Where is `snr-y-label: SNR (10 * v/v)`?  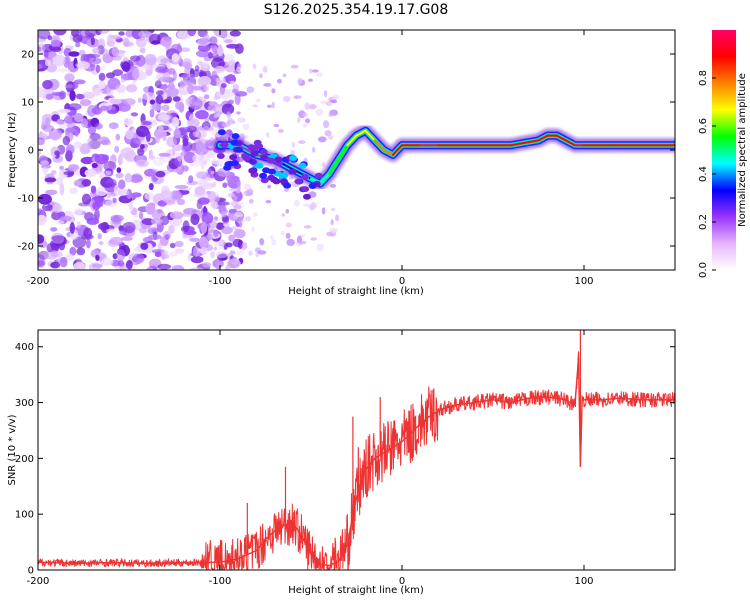
snr-y-label: SNR (10 * v/v) is located at coordinates (12, 449).